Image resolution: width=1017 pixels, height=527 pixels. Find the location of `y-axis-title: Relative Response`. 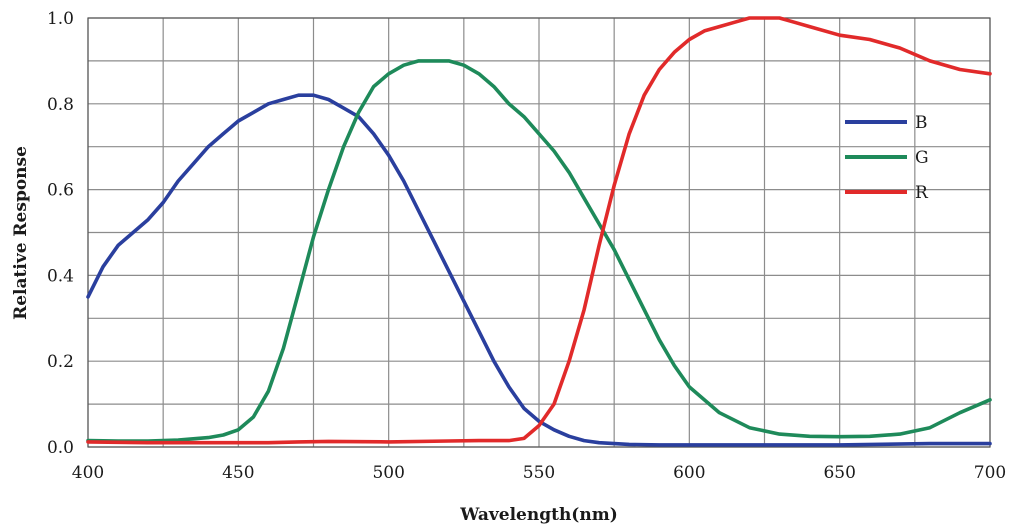

y-axis-title: Relative Response is located at coordinates (21, 233).